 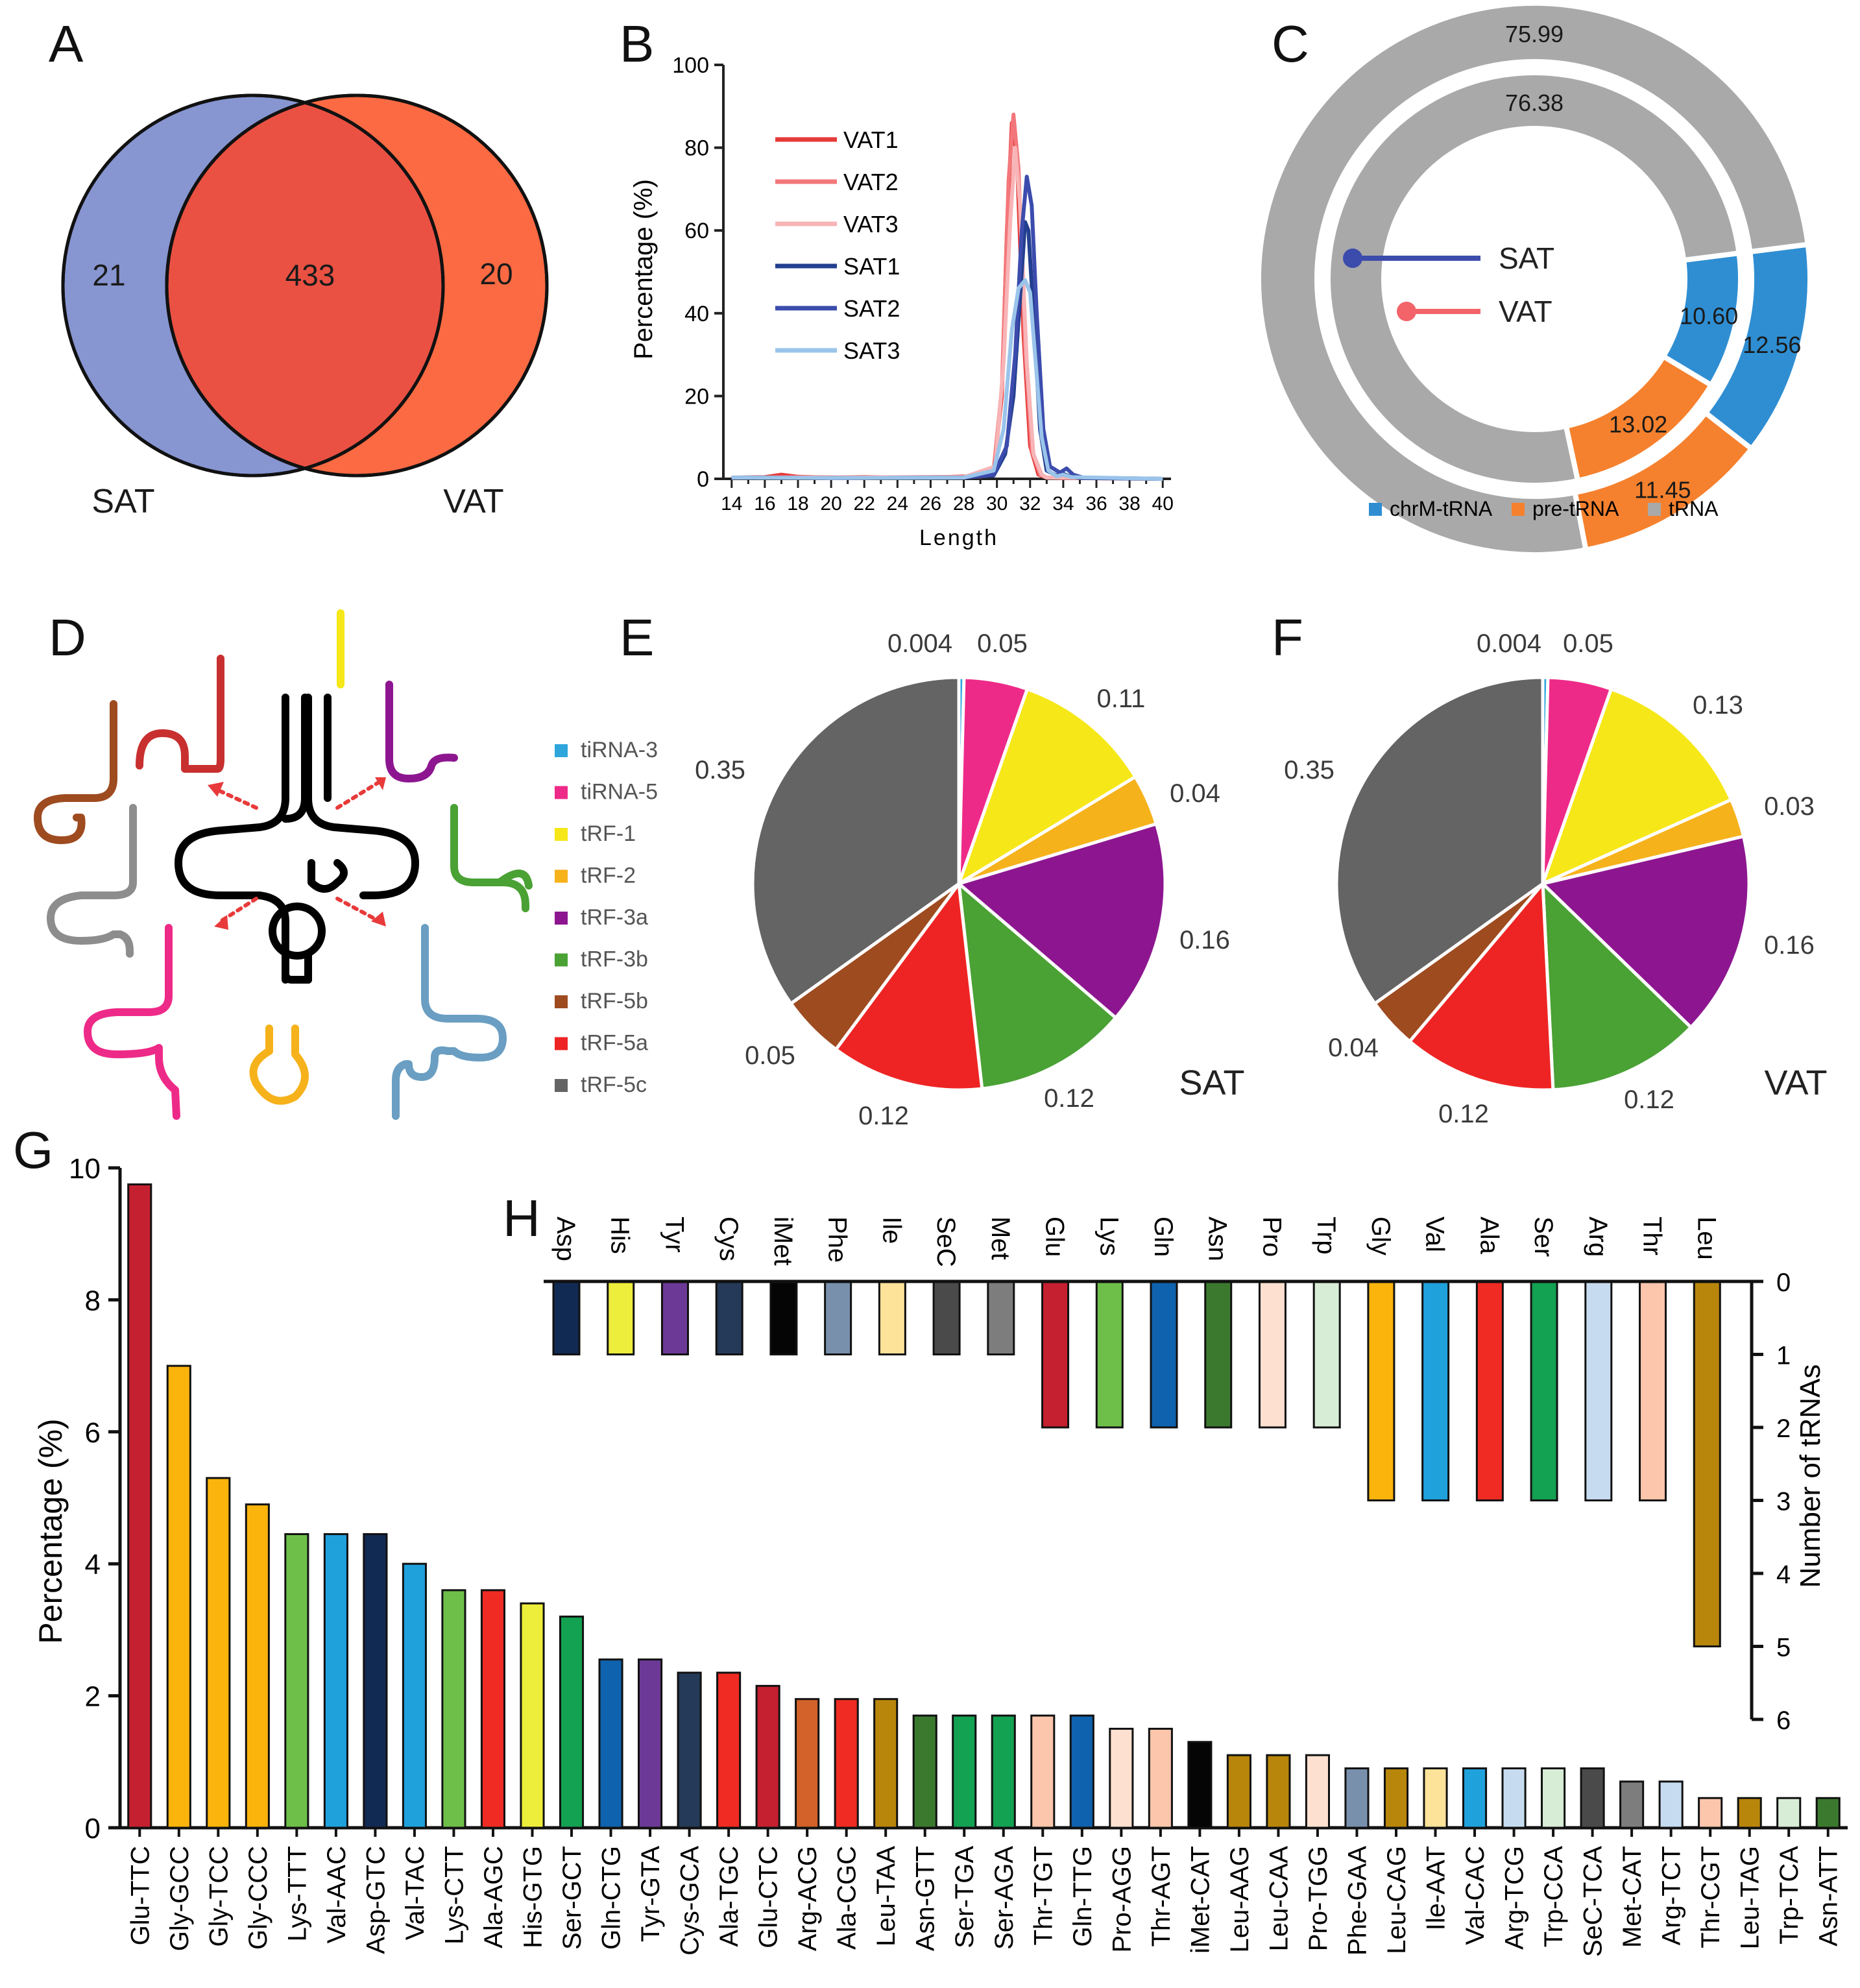 What do you see at coordinates (1164, 1237) in the screenshot?
I see `h-x-tick-label-gln: Gln` at bounding box center [1164, 1237].